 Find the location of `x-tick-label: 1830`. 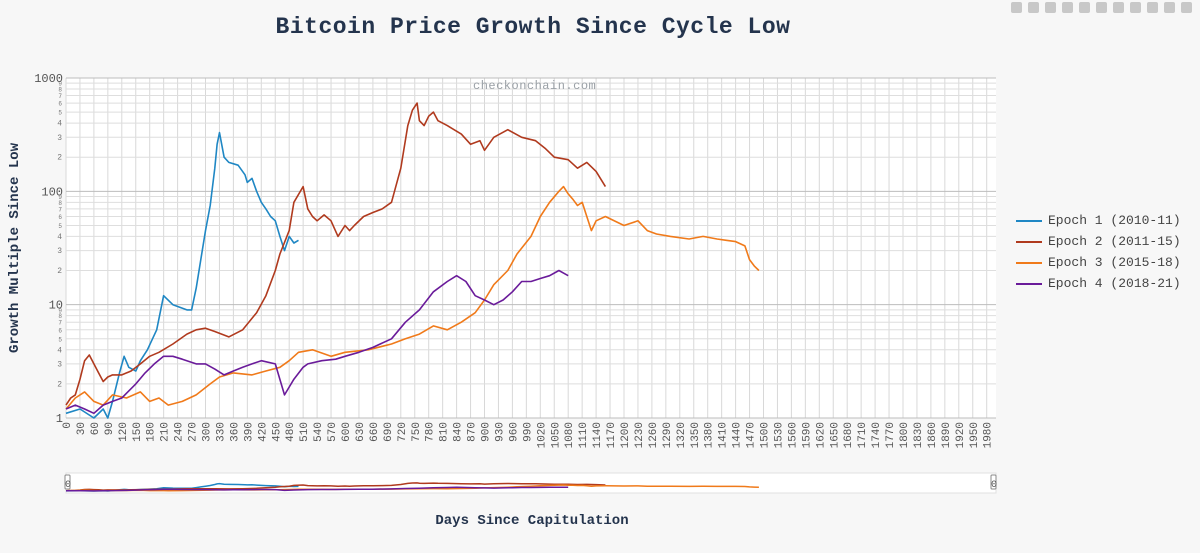

x-tick-label: 1830 is located at coordinates (919, 435).